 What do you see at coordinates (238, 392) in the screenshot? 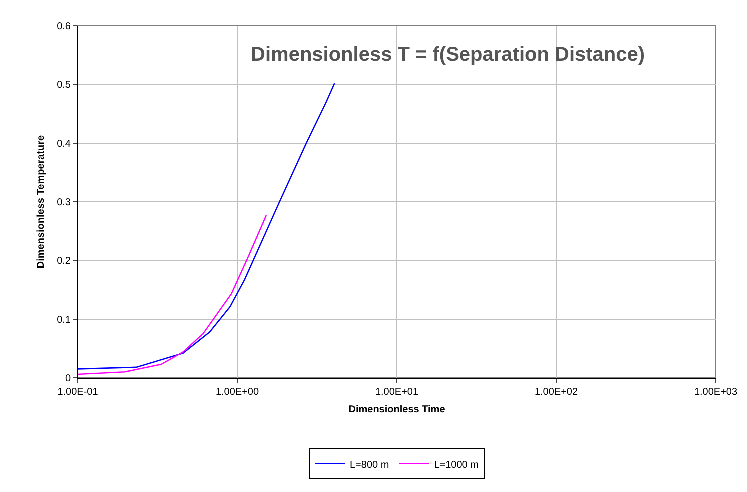
I see `x-tick-label: 1.00E+00` at bounding box center [238, 392].